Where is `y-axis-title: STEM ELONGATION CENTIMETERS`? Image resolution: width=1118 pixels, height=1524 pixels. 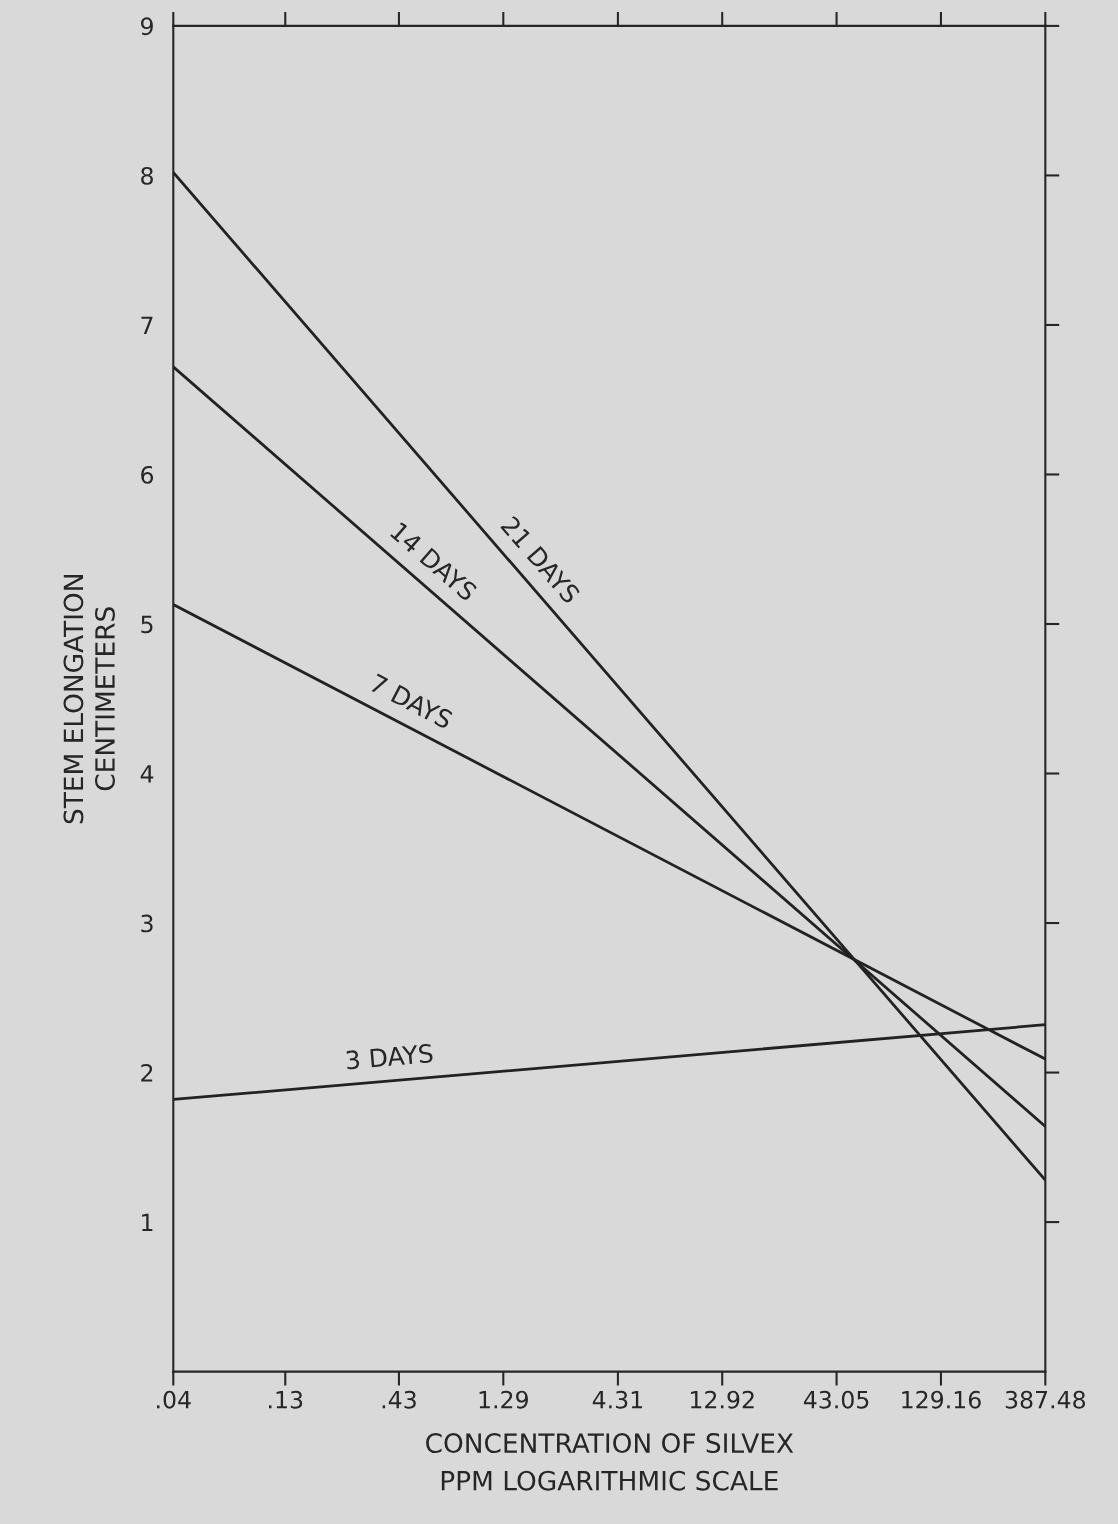 y-axis-title: STEM ELONGATION CENTIMETERS is located at coordinates (89, 699).